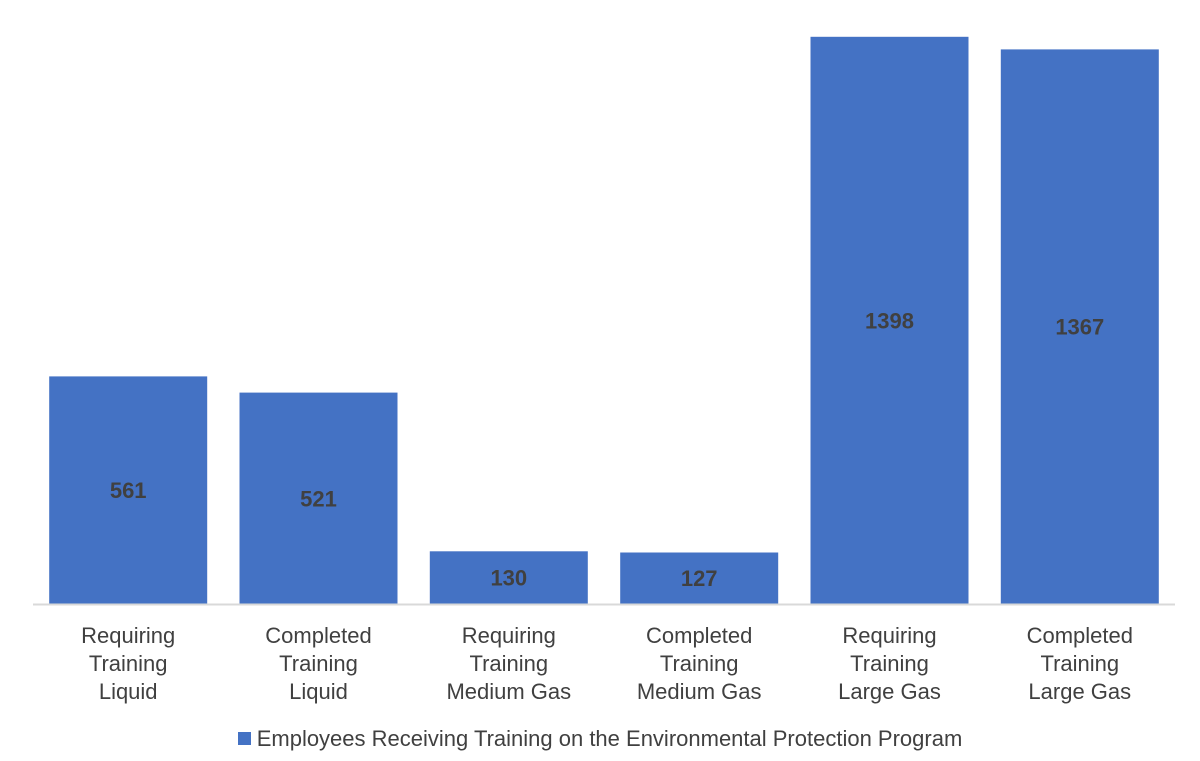 This screenshot has width=1200, height=761. What do you see at coordinates (128, 691) in the screenshot?
I see `x-tick-label-1-line-3: Liquid` at bounding box center [128, 691].